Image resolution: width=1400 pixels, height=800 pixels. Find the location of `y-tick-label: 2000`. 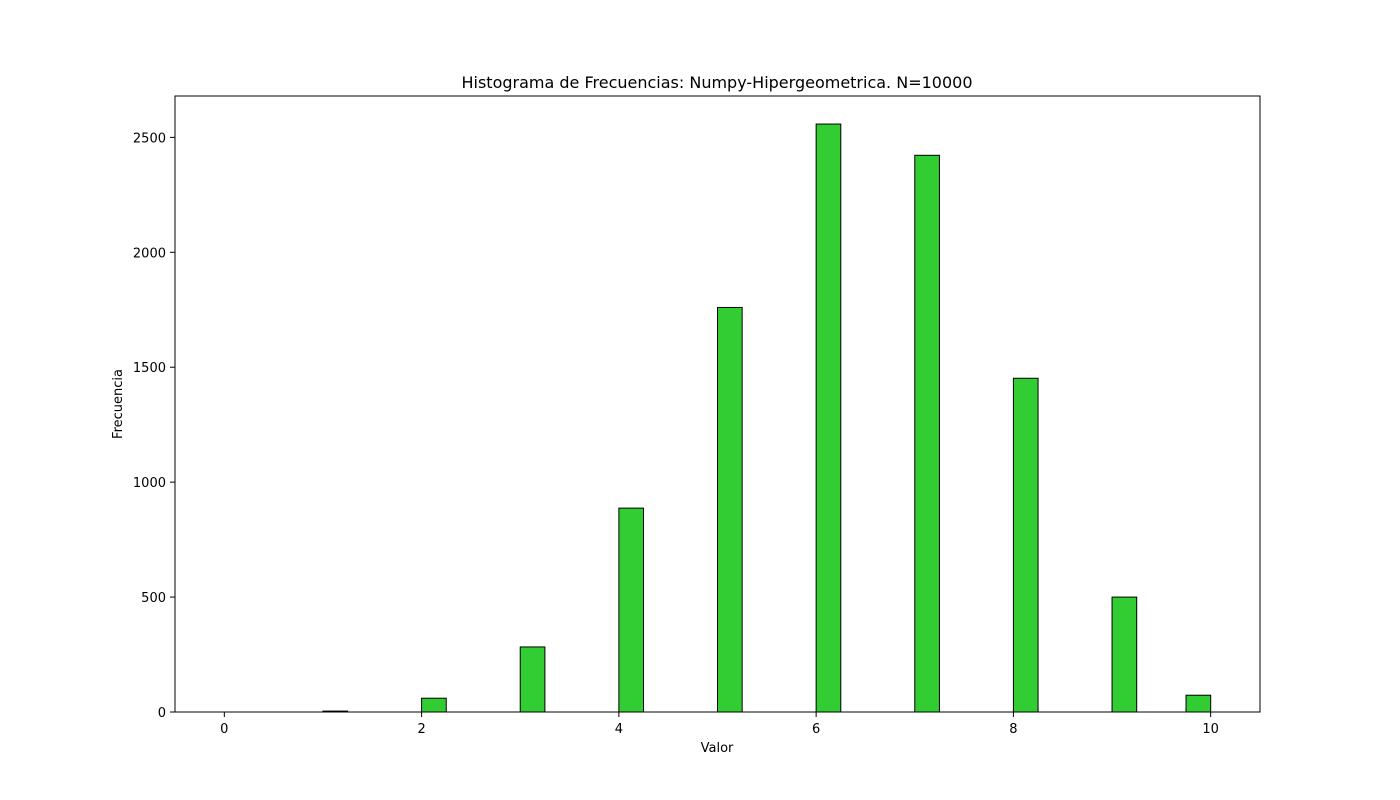

y-tick-label: 2000 is located at coordinates (149, 253).